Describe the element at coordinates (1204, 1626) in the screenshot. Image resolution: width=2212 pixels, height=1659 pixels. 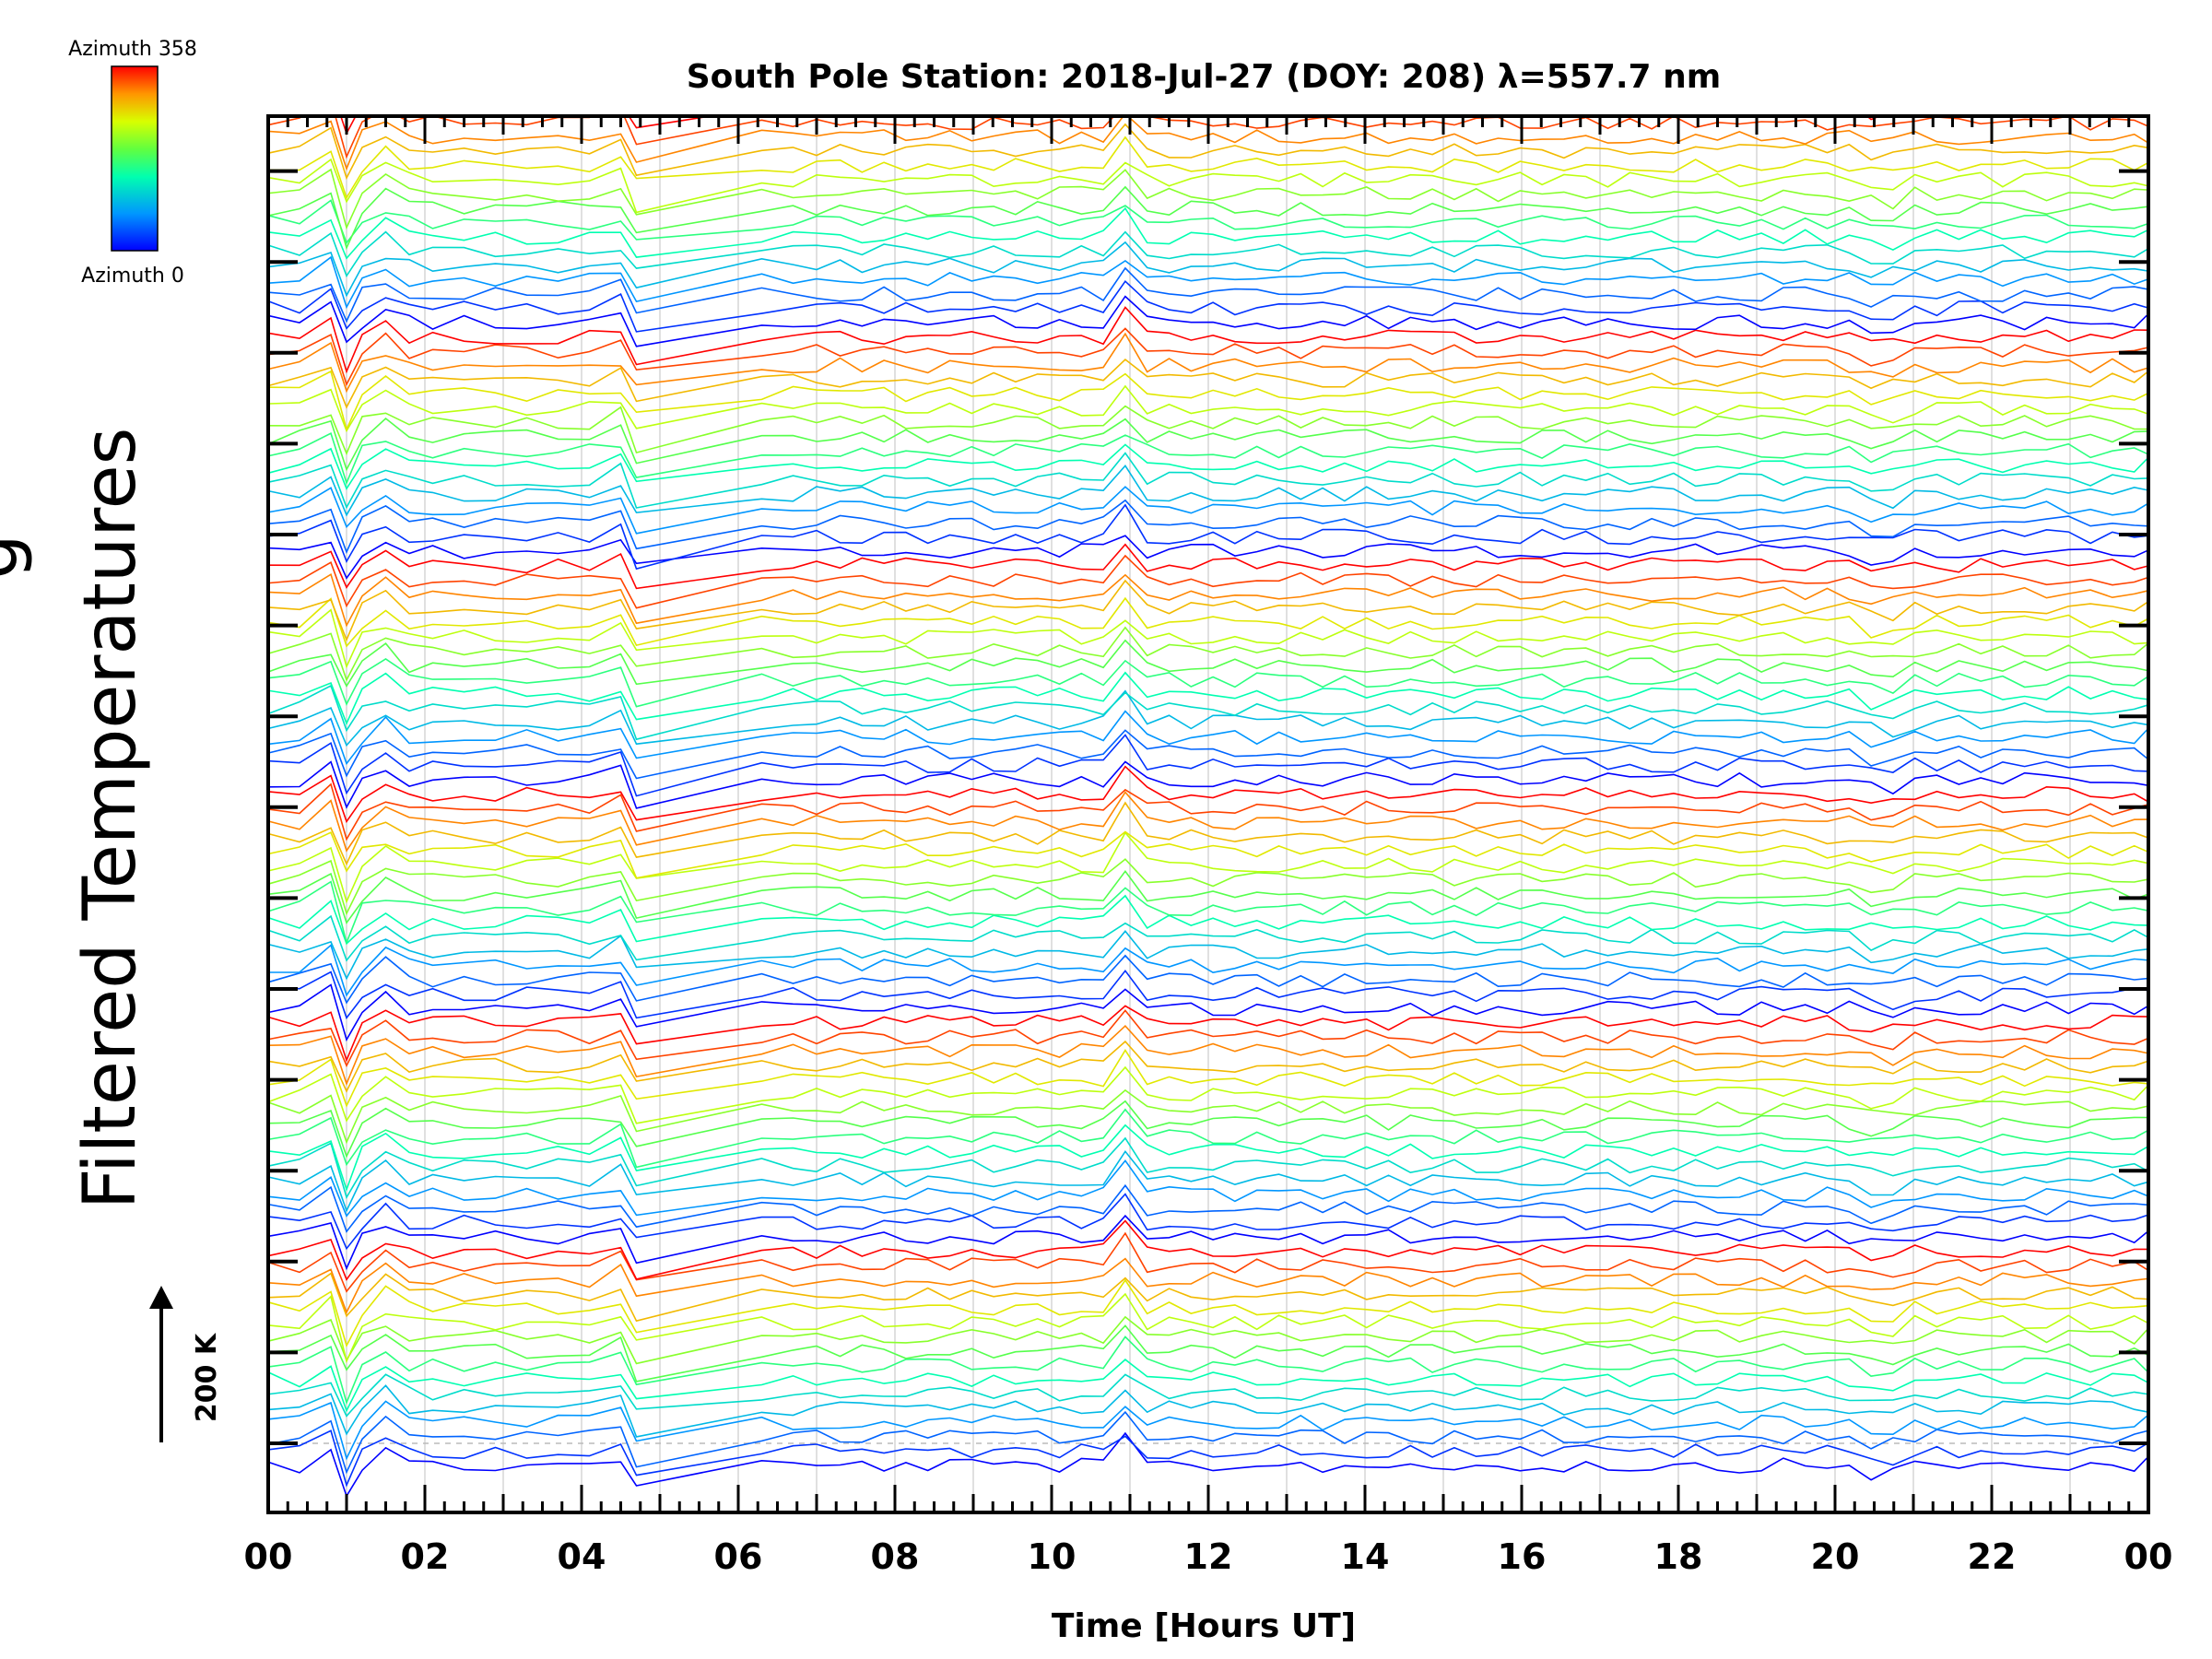
I see `x-axis-label: Time [Hours UT]` at that location.